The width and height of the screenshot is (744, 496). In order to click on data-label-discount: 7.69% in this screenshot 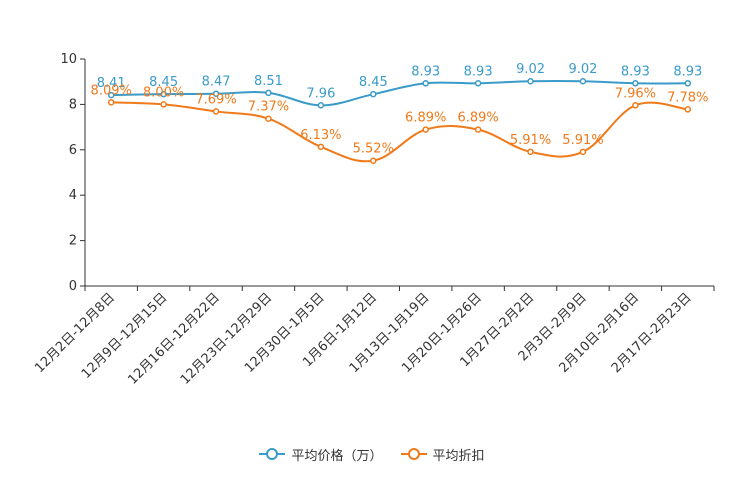, I will do `click(215, 99)`.